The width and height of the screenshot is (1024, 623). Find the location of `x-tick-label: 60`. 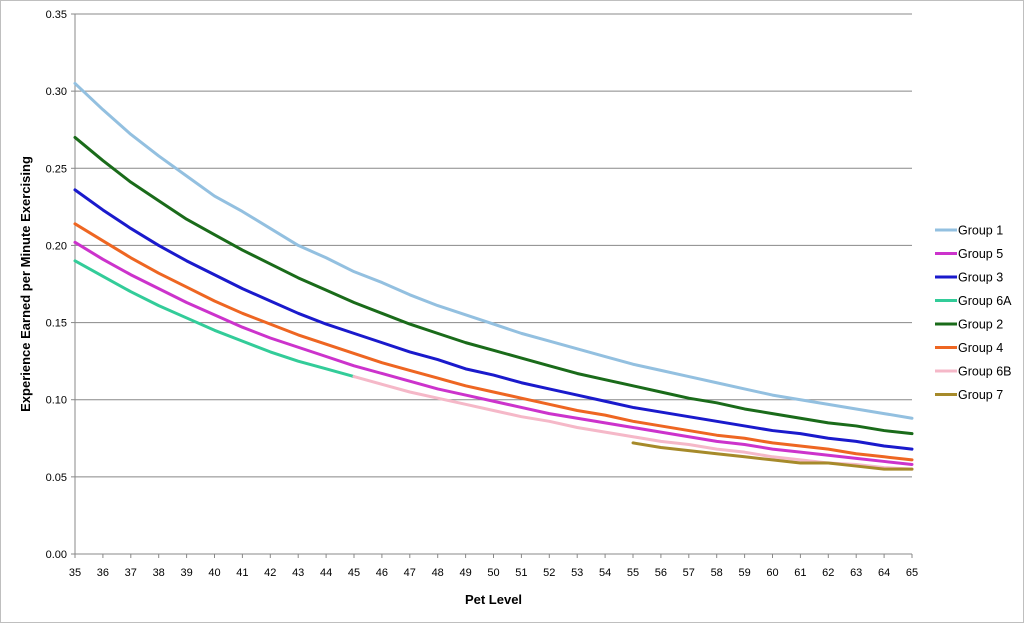

x-tick-label: 60 is located at coordinates (772, 573).